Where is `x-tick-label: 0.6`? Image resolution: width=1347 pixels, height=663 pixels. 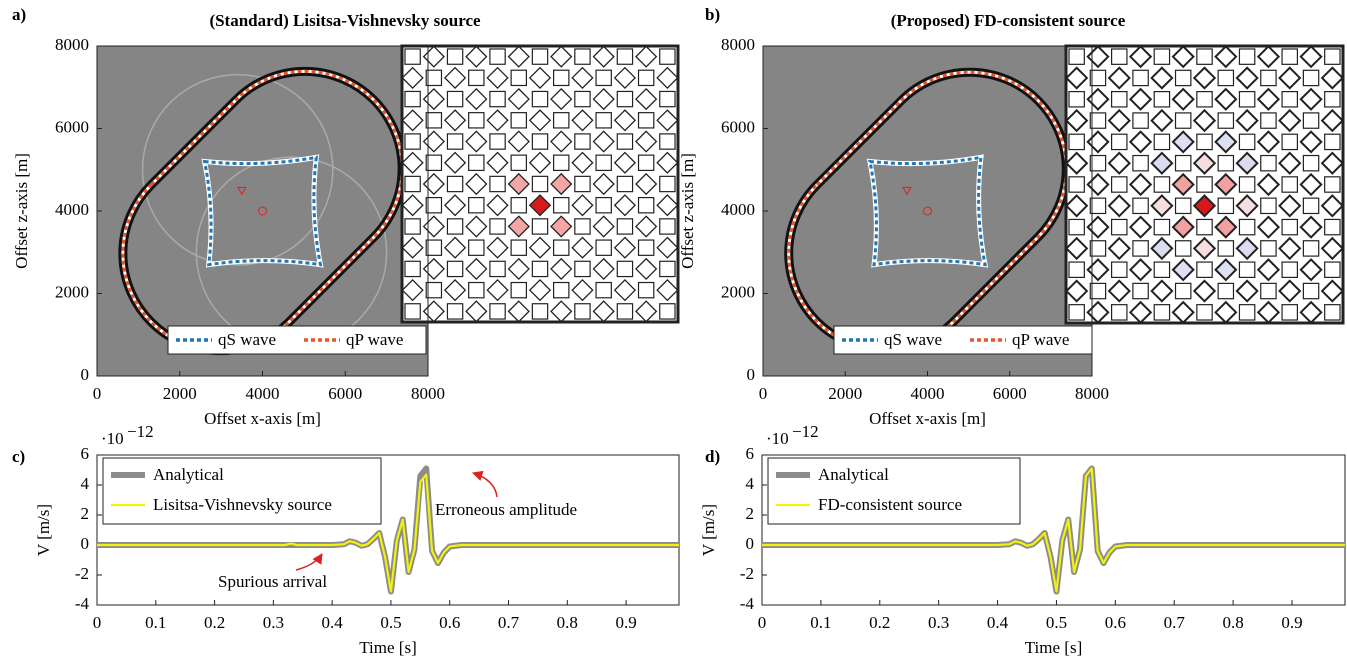
x-tick-label: 0.6 is located at coordinates (1115, 622).